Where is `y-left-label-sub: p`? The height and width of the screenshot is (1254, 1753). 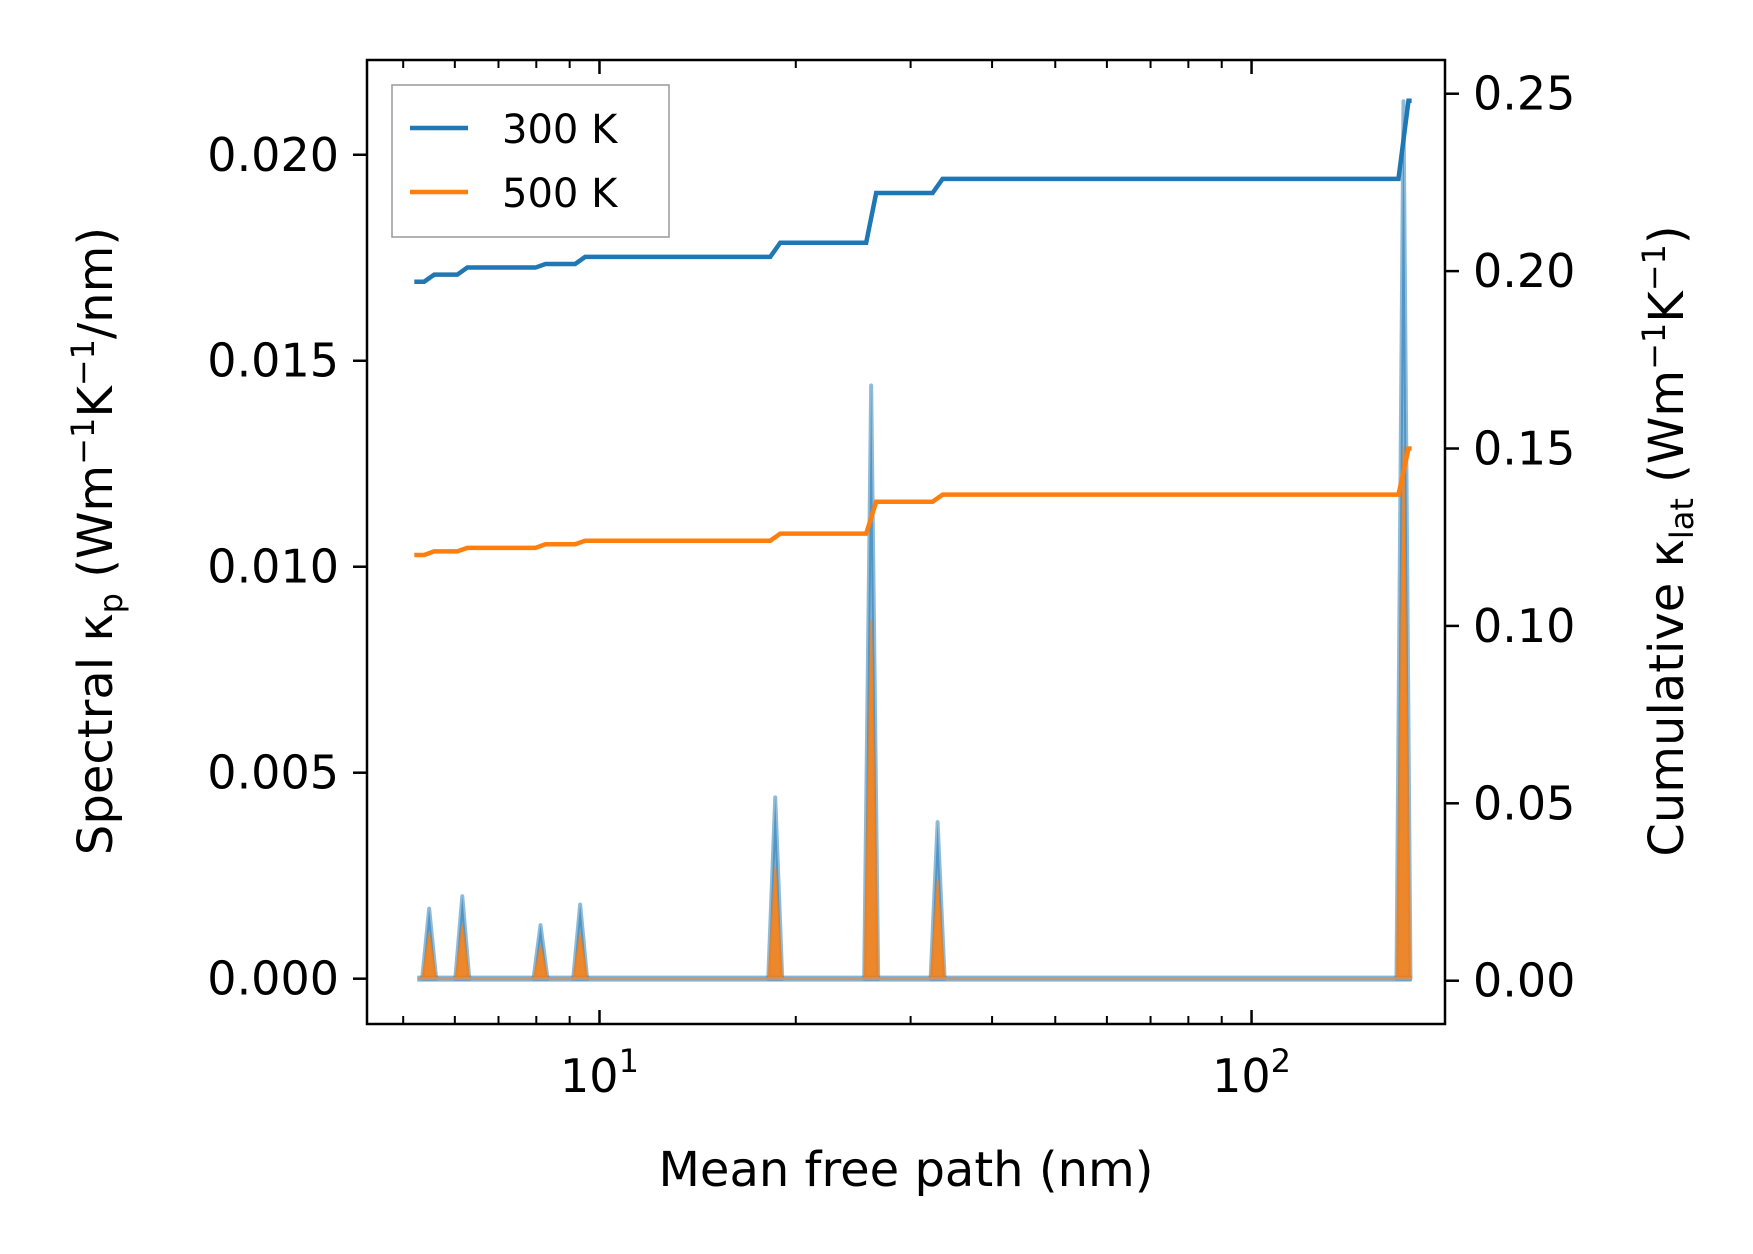 y-left-label-sub: p is located at coordinates (111, 603).